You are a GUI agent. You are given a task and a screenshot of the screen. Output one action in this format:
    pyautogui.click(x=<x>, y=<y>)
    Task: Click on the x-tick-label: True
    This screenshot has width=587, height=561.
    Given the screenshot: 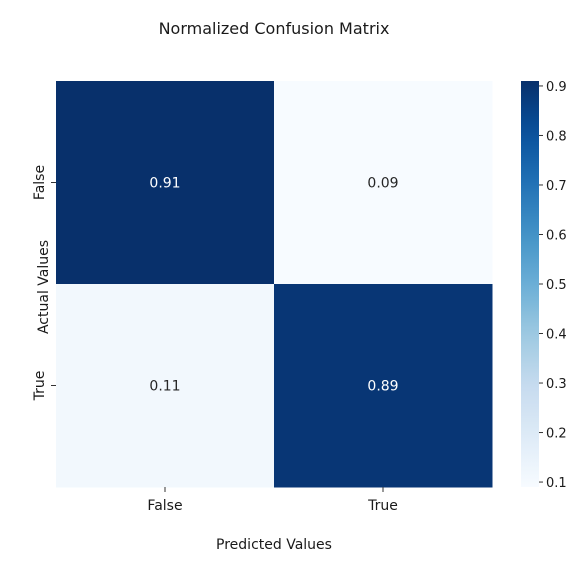 What is the action you would take?
    pyautogui.click(x=382, y=506)
    